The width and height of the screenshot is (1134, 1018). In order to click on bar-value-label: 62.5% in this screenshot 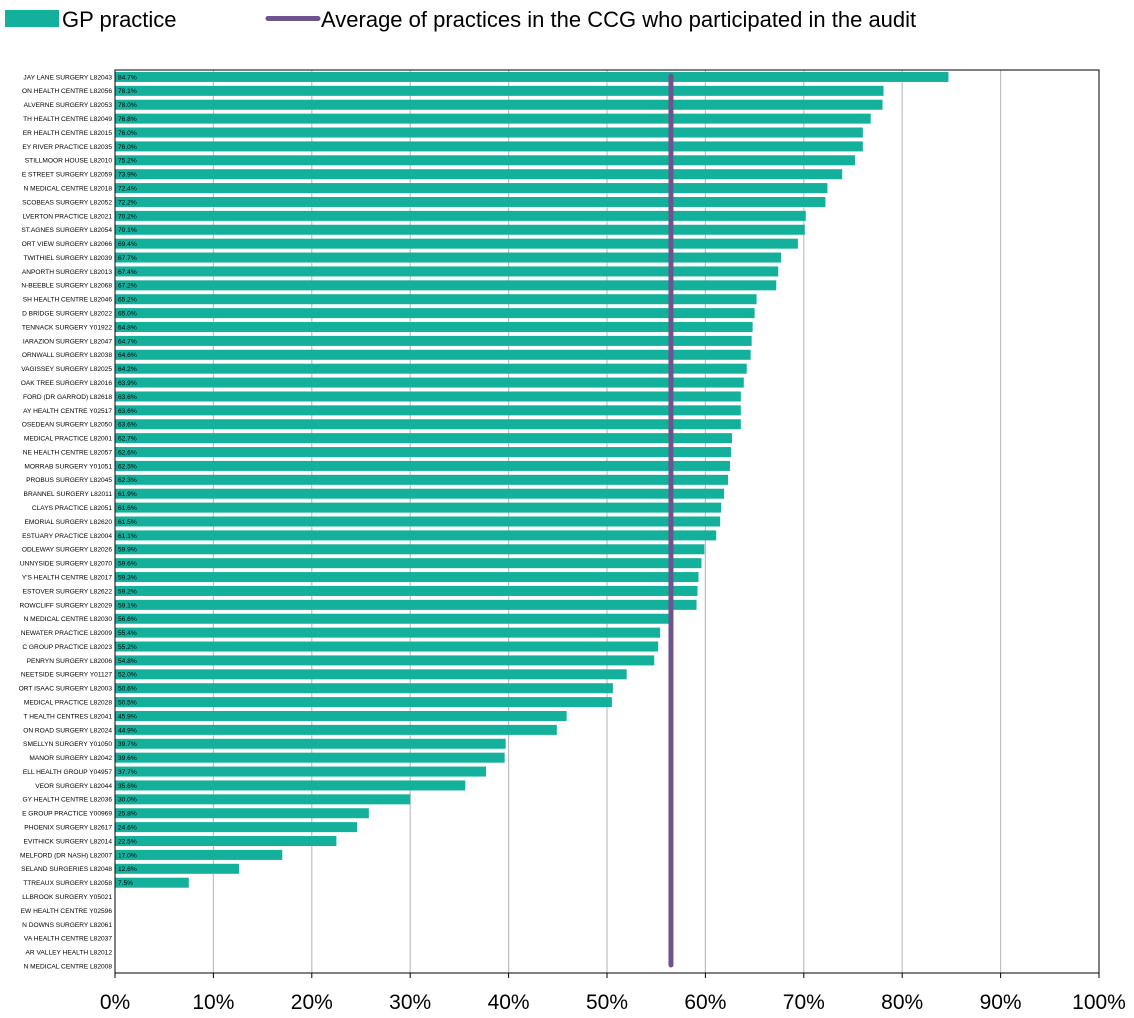, I will do `click(127, 466)`.